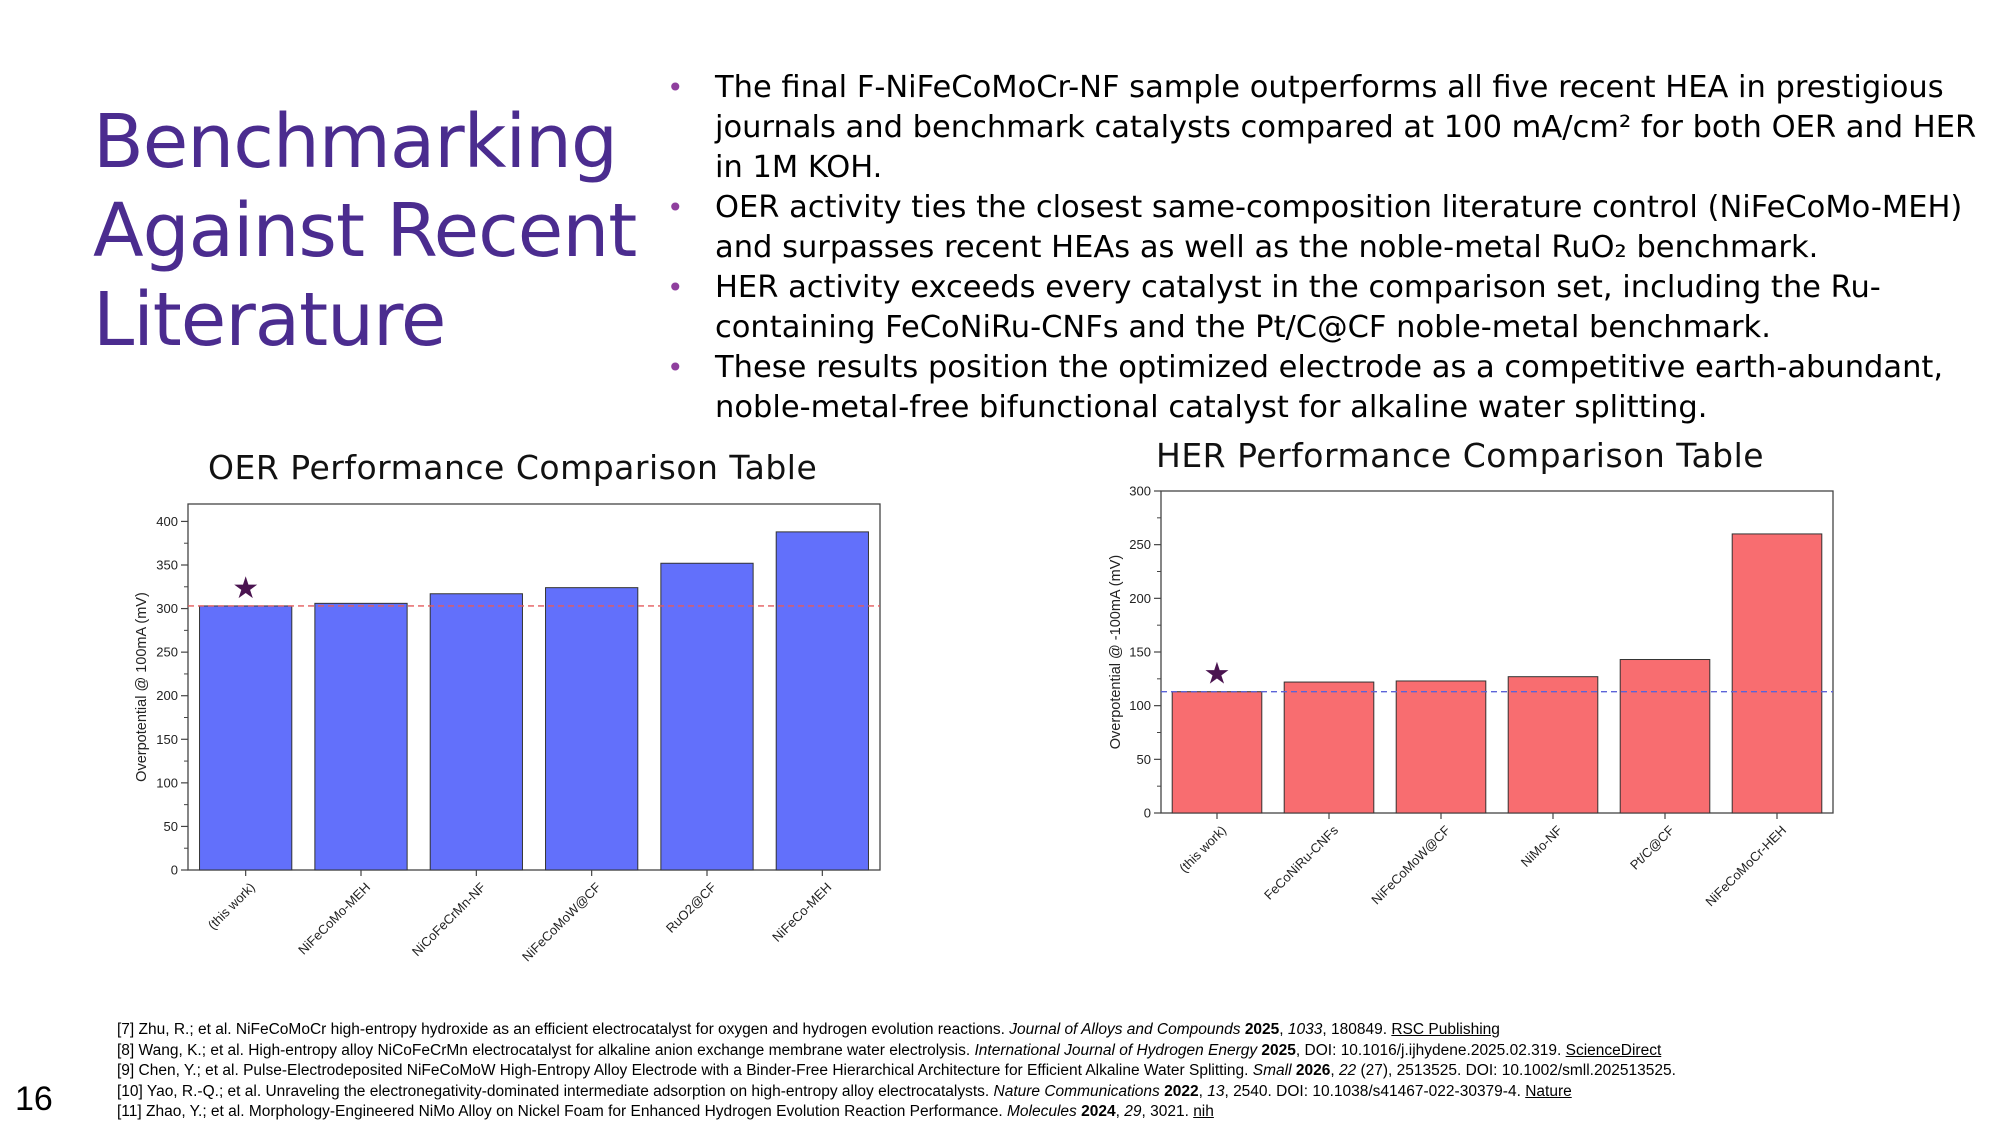 This screenshot has height=1125, width=2000. Describe the element at coordinates (365, 231) in the screenshot. I see `slide-title-line: Against Recent` at that location.